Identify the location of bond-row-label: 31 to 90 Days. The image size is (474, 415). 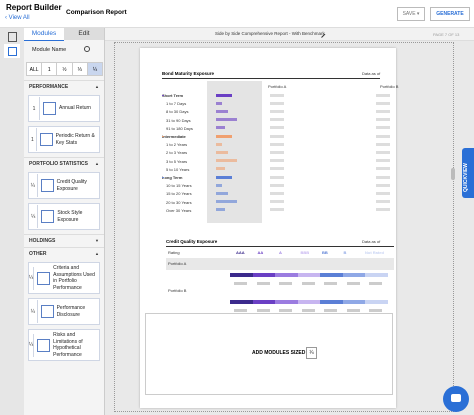
(178, 120).